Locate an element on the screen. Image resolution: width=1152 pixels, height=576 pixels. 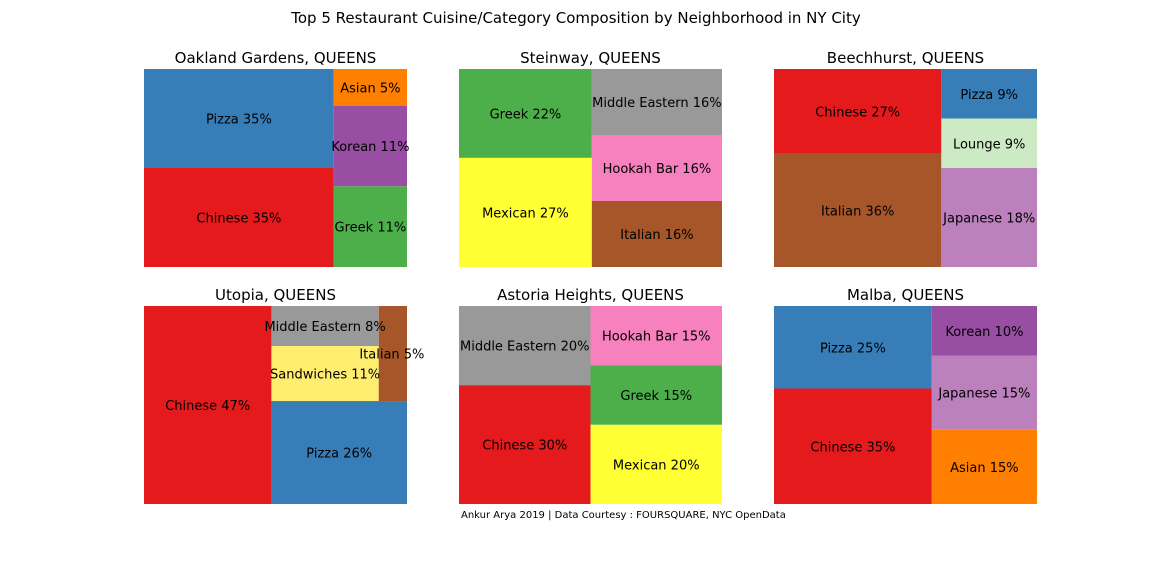
tile-label-chinese: Chinese 27% is located at coordinates (857, 112).